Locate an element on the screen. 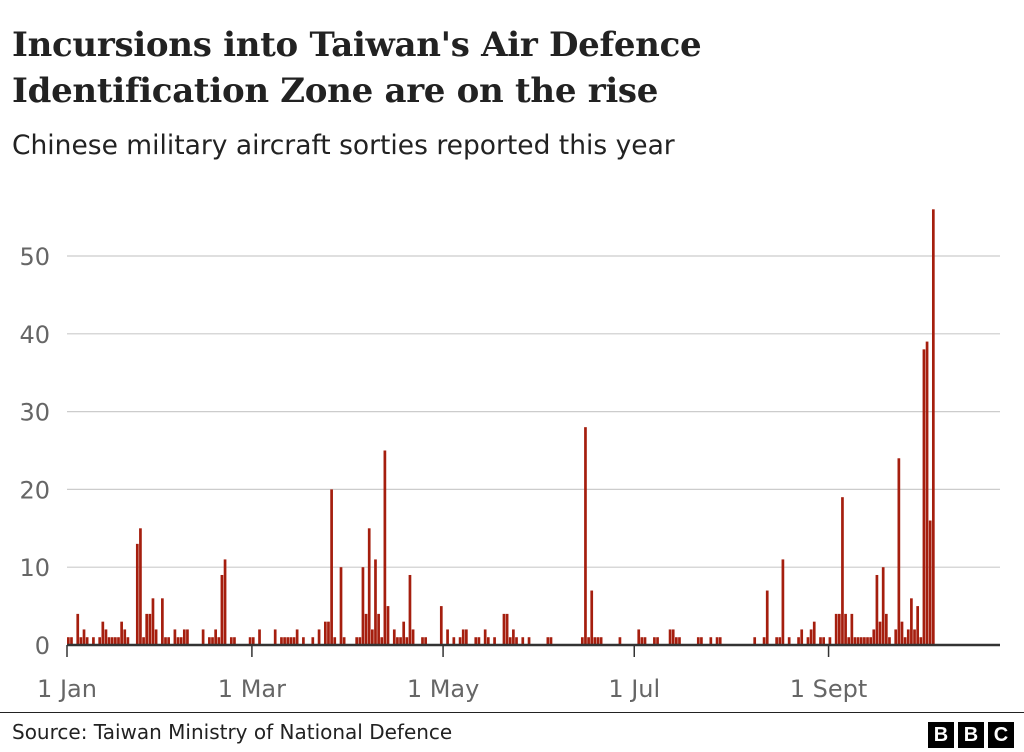  y-tick-label: 50 is located at coordinates (34, 257).